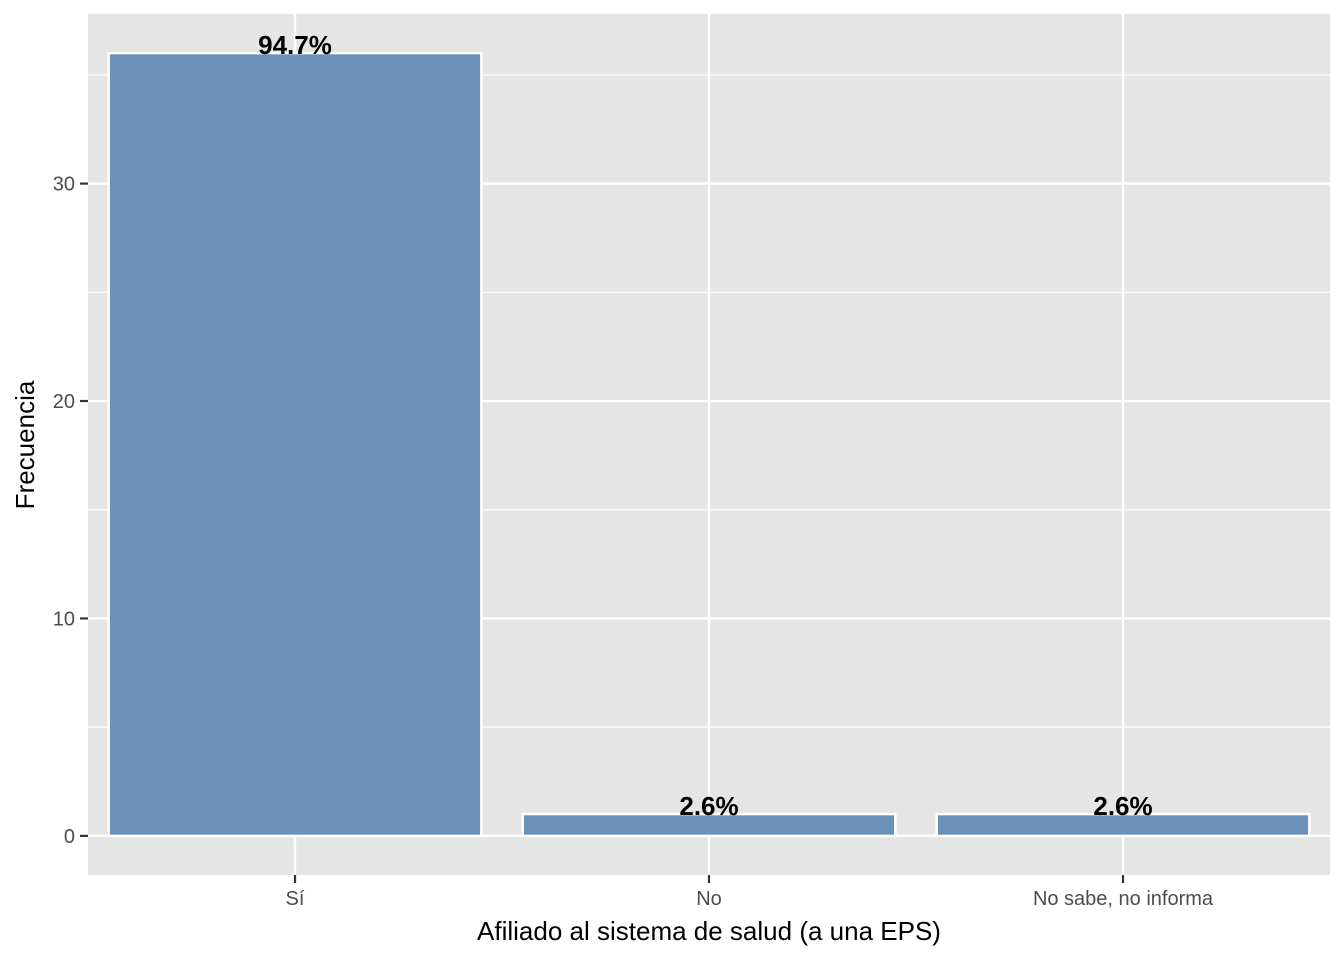  I want to click on x-tick-label: Sí, so click(295, 899).